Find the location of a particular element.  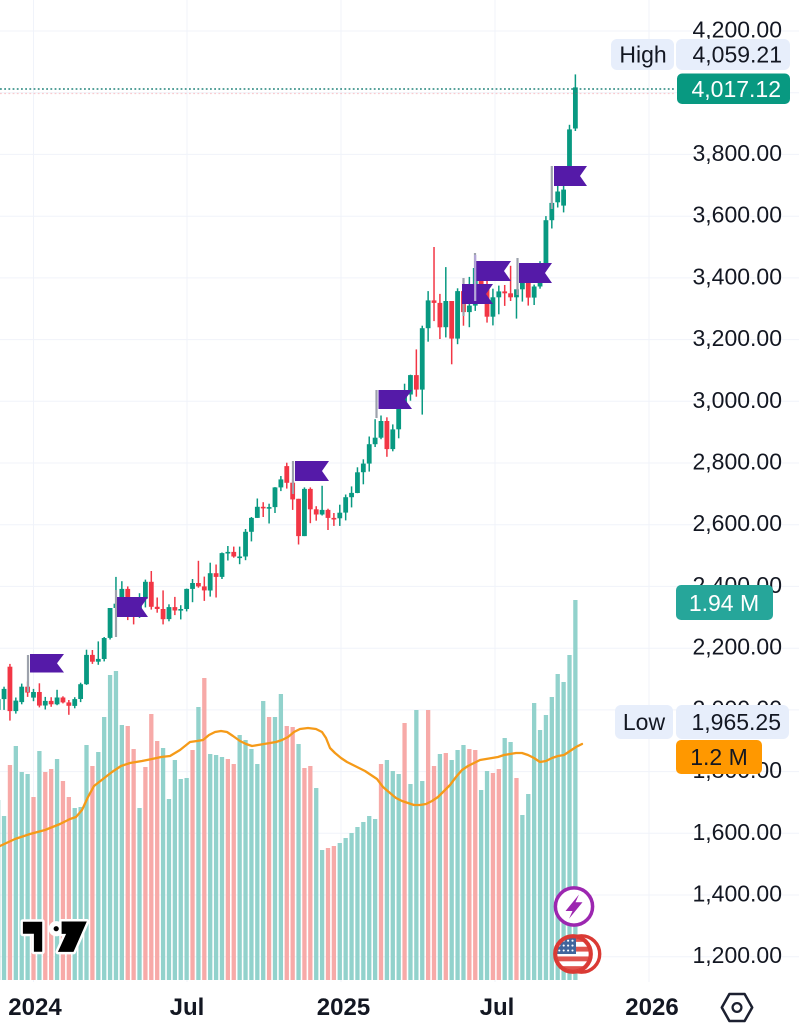

svg-text: 4,200.00 is located at coordinates (737, 30).